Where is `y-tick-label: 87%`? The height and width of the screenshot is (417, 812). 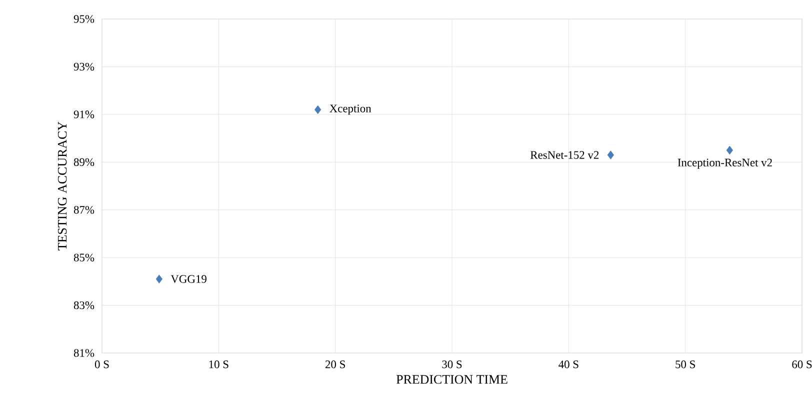 y-tick-label: 87% is located at coordinates (84, 210).